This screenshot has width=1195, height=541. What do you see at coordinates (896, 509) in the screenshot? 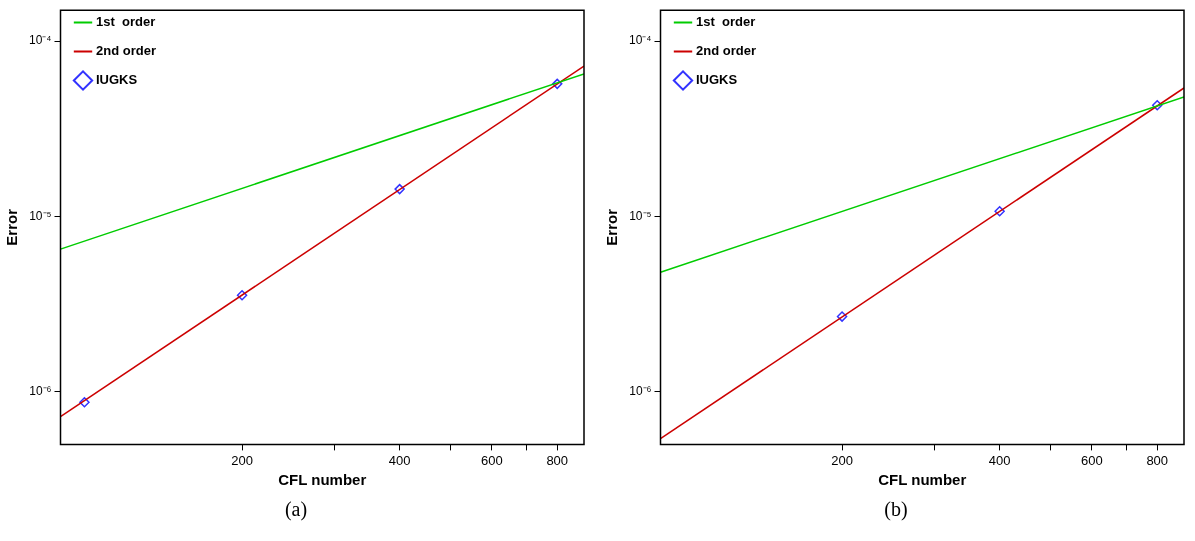
I see `text: (b)` at bounding box center [896, 509].